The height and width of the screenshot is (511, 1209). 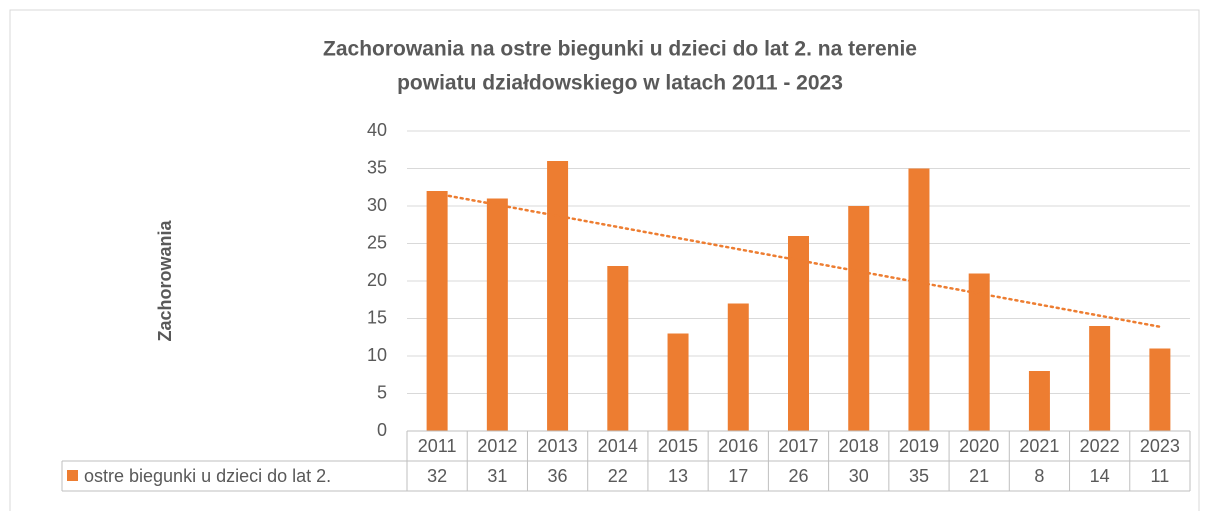 What do you see at coordinates (979, 446) in the screenshot?
I see `x-tick-label: 2020` at bounding box center [979, 446].